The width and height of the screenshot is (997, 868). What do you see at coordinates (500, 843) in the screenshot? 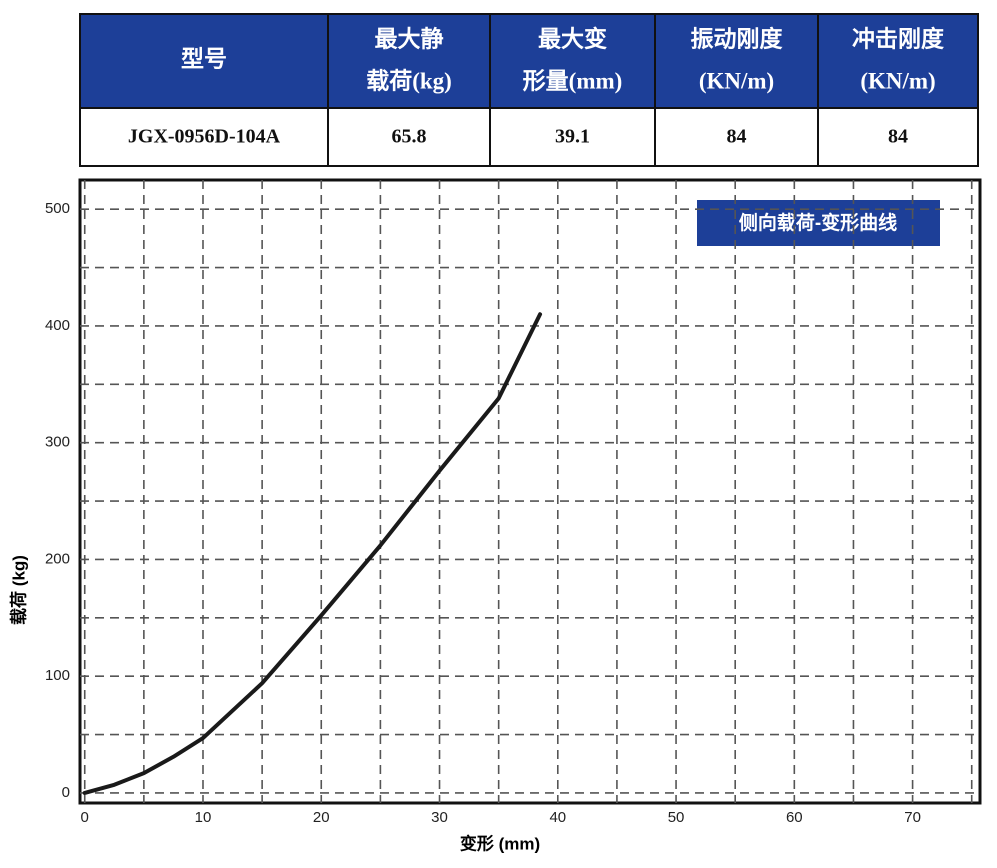
I see `x-axis-label: 变形 (mm)` at bounding box center [500, 843].